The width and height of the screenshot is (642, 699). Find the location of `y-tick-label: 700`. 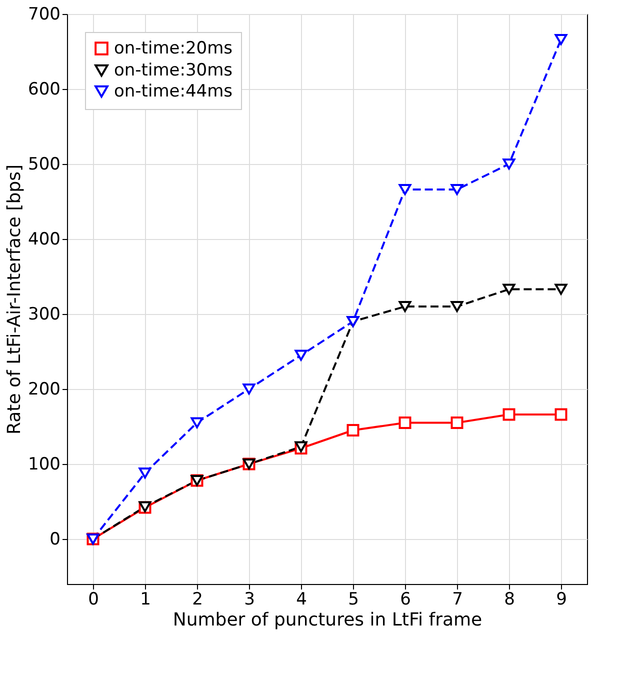

y-tick-label: 700 is located at coordinates (44, 14).